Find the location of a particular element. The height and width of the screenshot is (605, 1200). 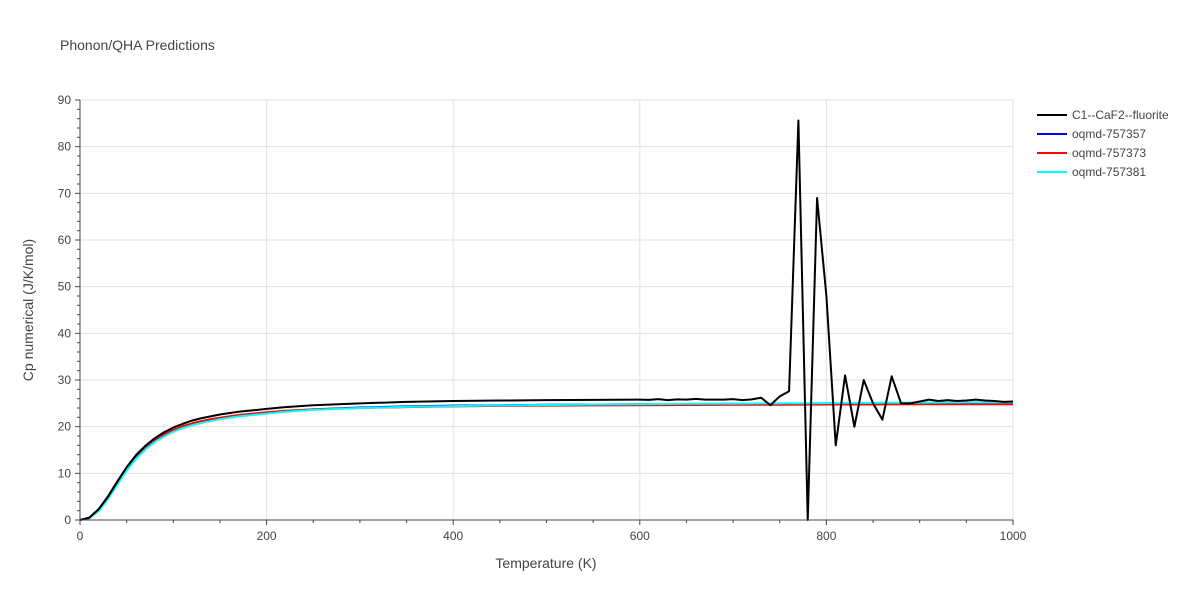

y-tick-label: 90 is located at coordinates (65, 100).